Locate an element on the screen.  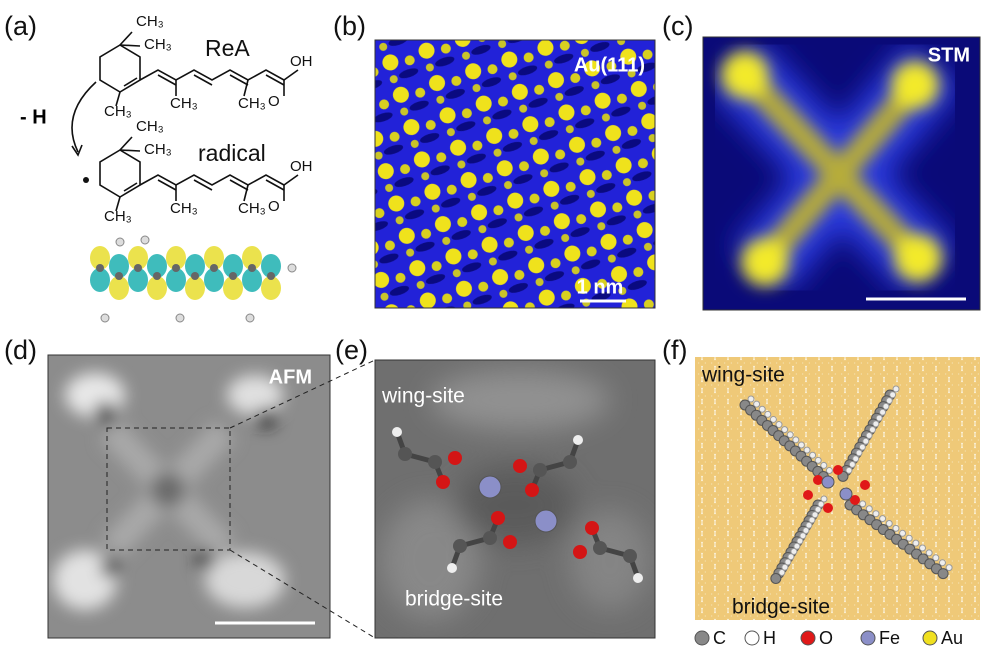
legend-label: O is located at coordinates (826, 638).